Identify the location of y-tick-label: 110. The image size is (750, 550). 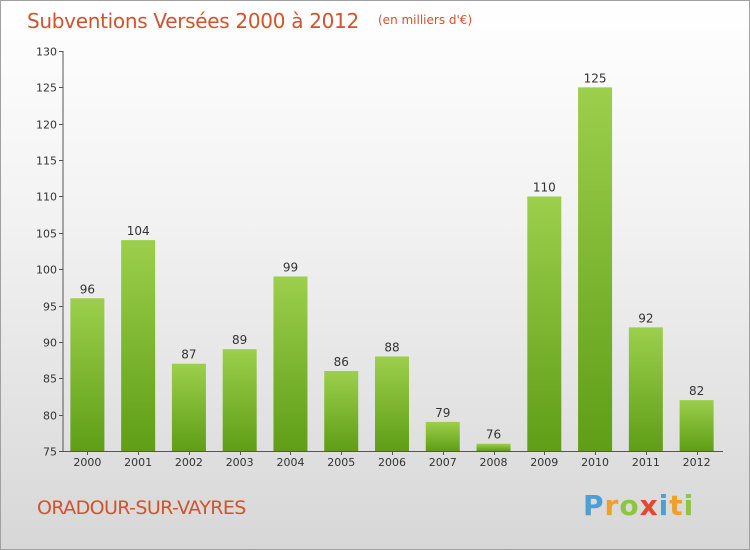
(46, 197).